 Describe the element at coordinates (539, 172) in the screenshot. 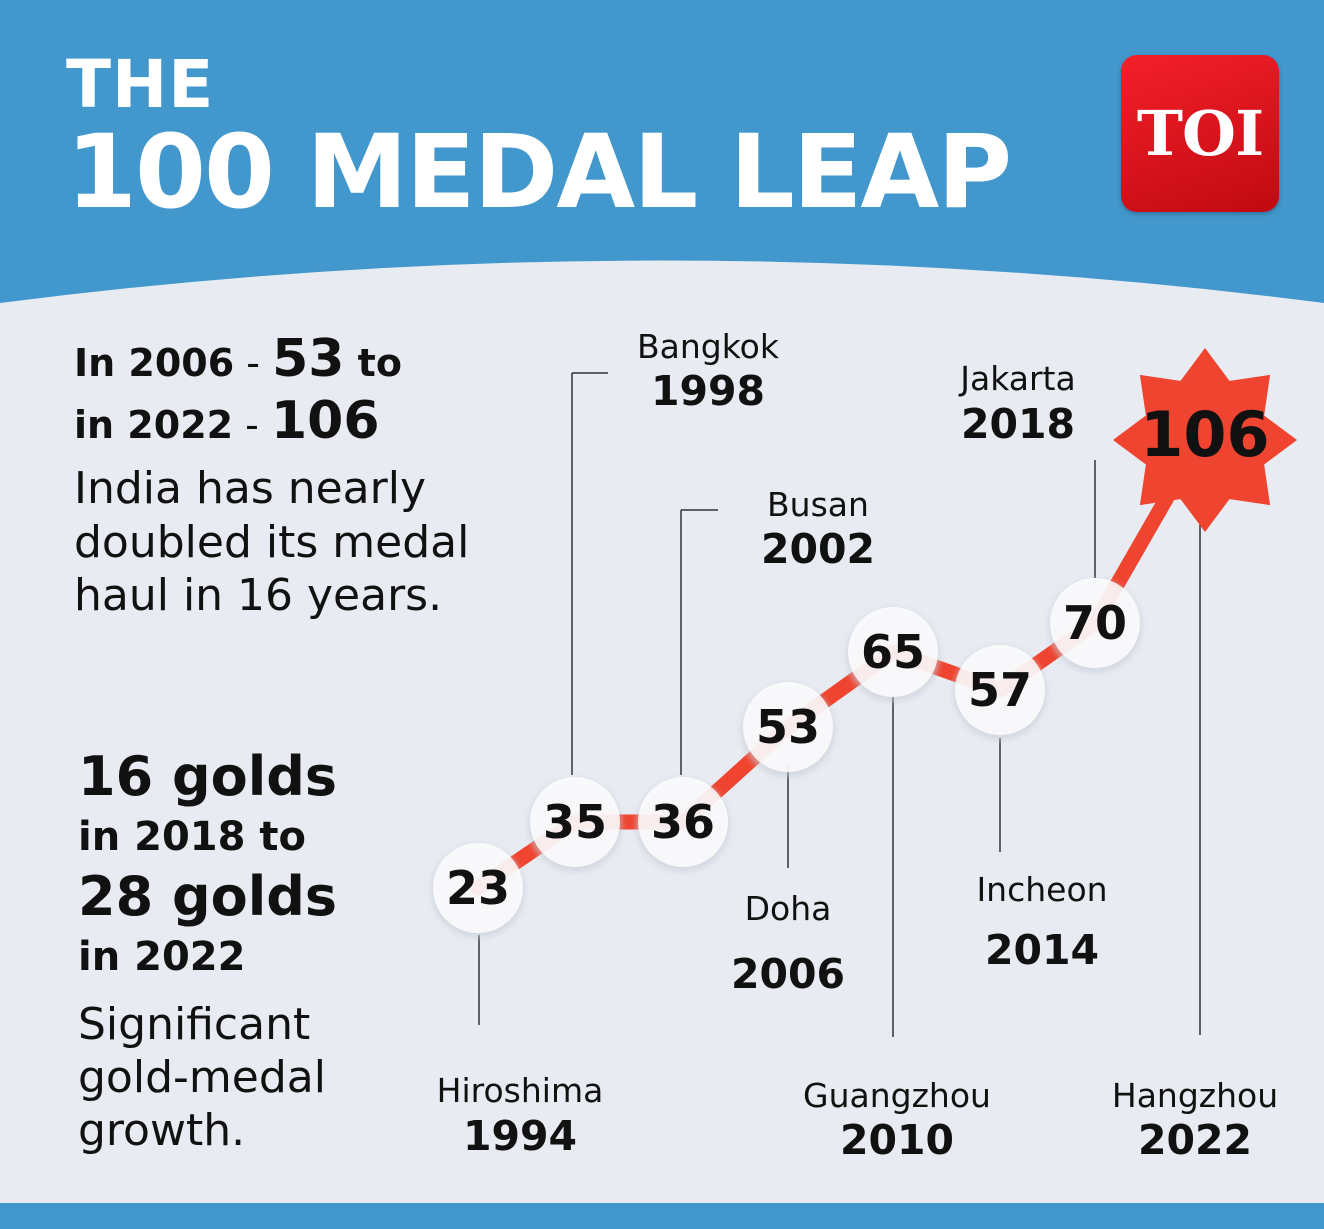

I see `headline-line-2: 100 MEDAL LEAP` at that location.